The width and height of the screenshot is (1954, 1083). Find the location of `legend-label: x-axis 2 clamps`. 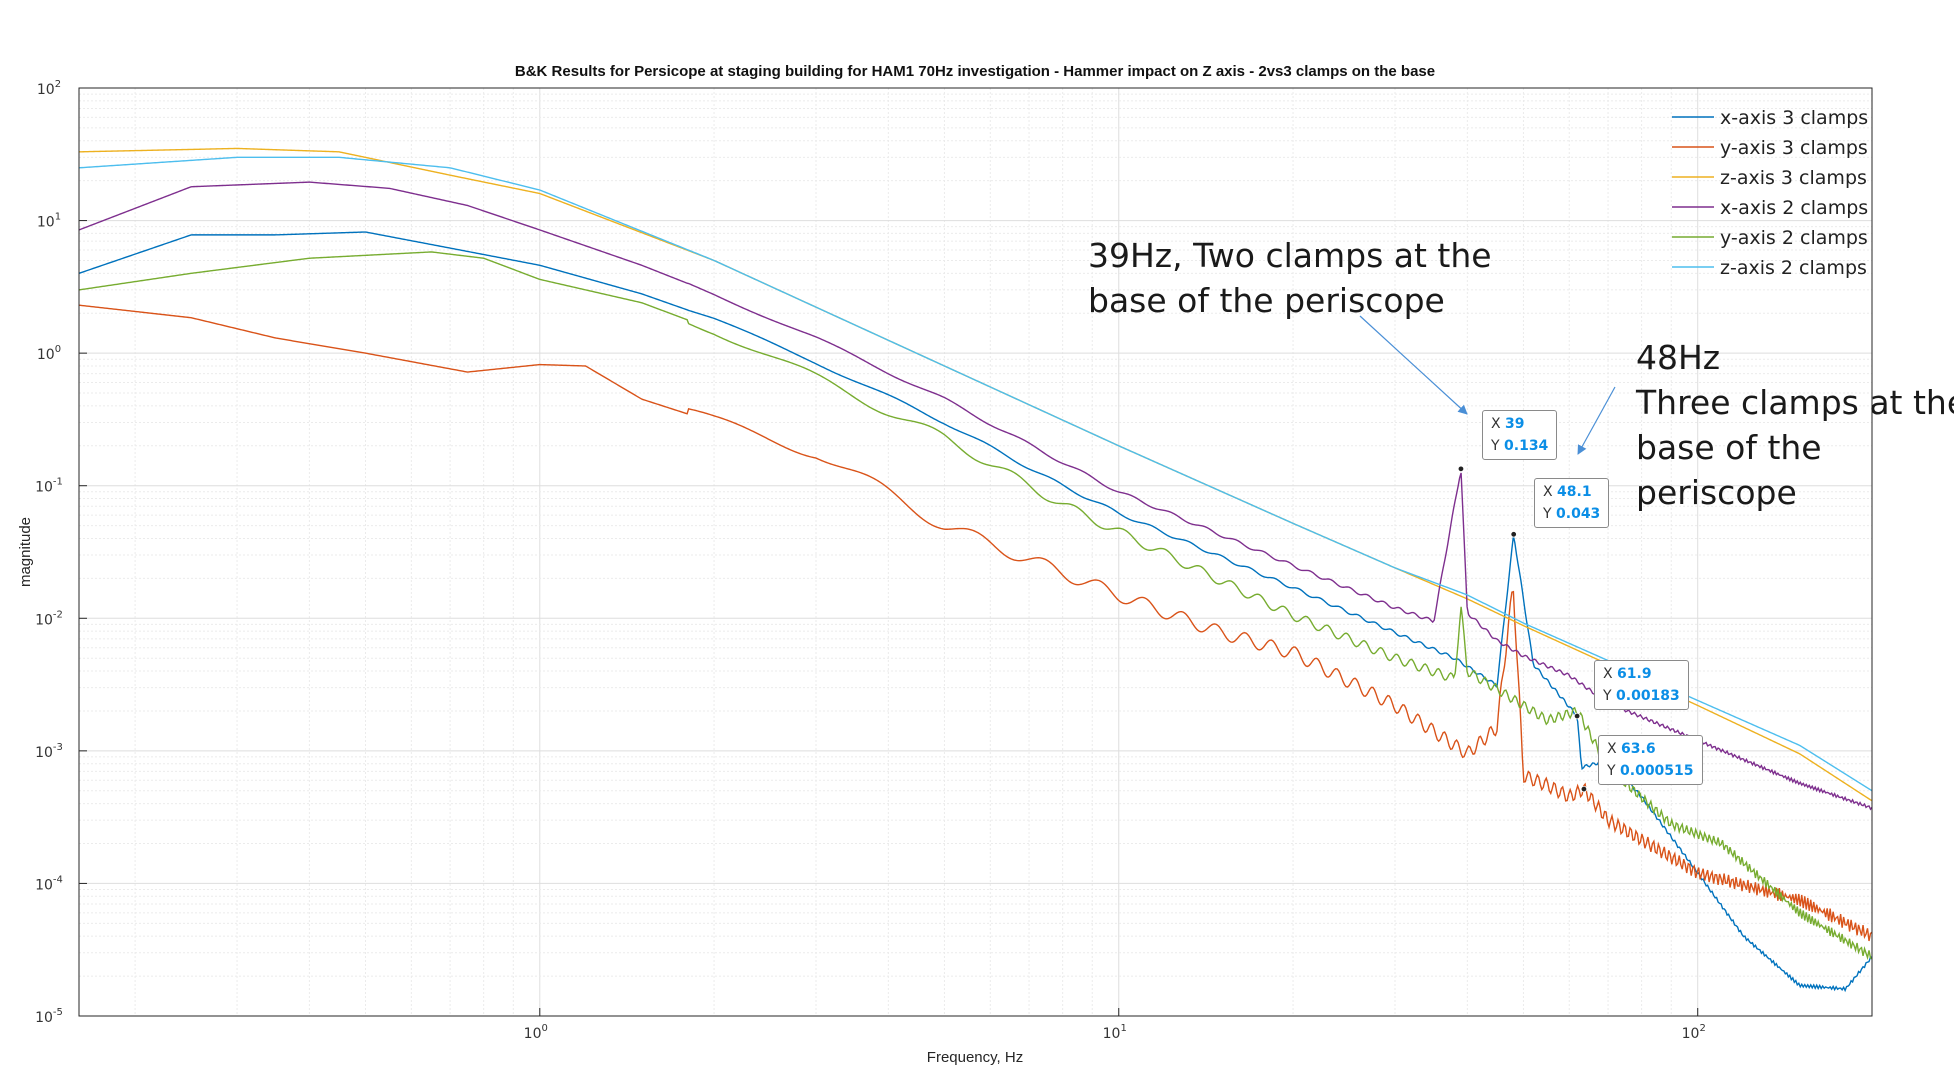

legend-label: x-axis 2 clamps is located at coordinates (1794, 208).